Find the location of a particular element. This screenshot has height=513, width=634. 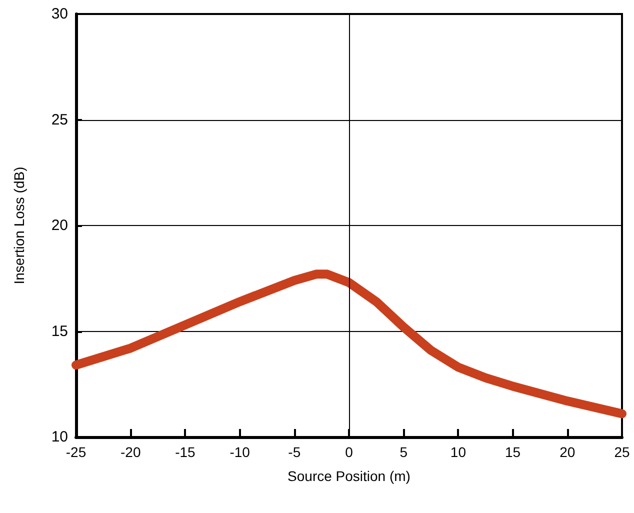

y-axis-title: Insertion Loss (dB) is located at coordinates (19, 225).